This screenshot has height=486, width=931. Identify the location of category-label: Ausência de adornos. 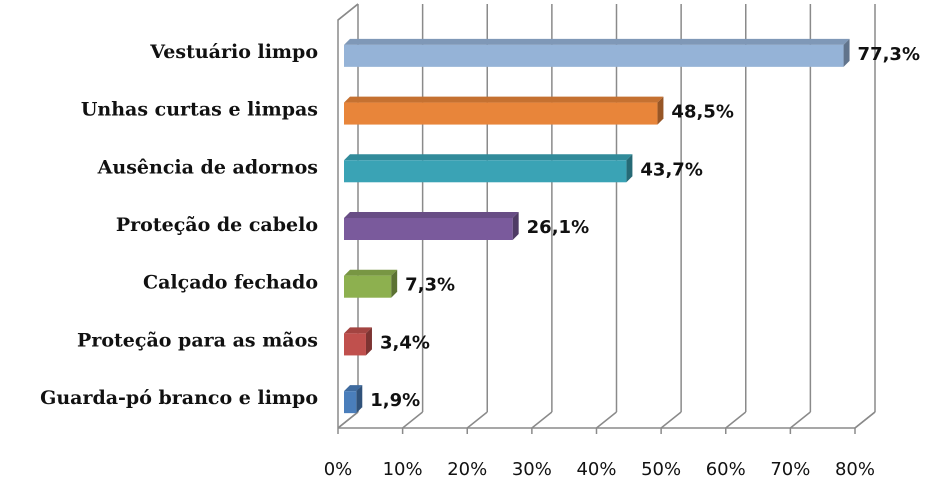
(207, 167).